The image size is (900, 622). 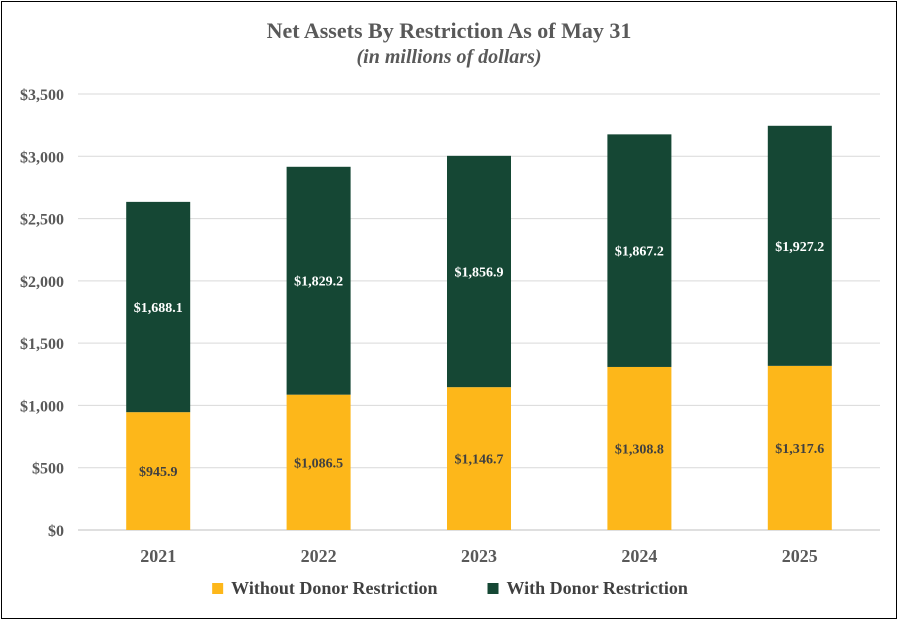 I want to click on data-label: $1,317.6, so click(x=799, y=449).